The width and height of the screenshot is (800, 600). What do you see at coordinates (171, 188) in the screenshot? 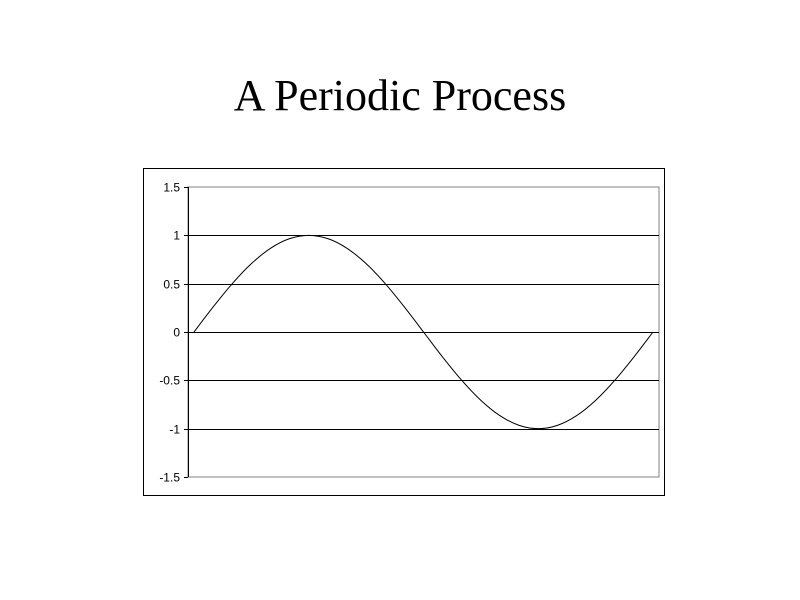
I see `y-tick-label-0: 1.5` at bounding box center [171, 188].